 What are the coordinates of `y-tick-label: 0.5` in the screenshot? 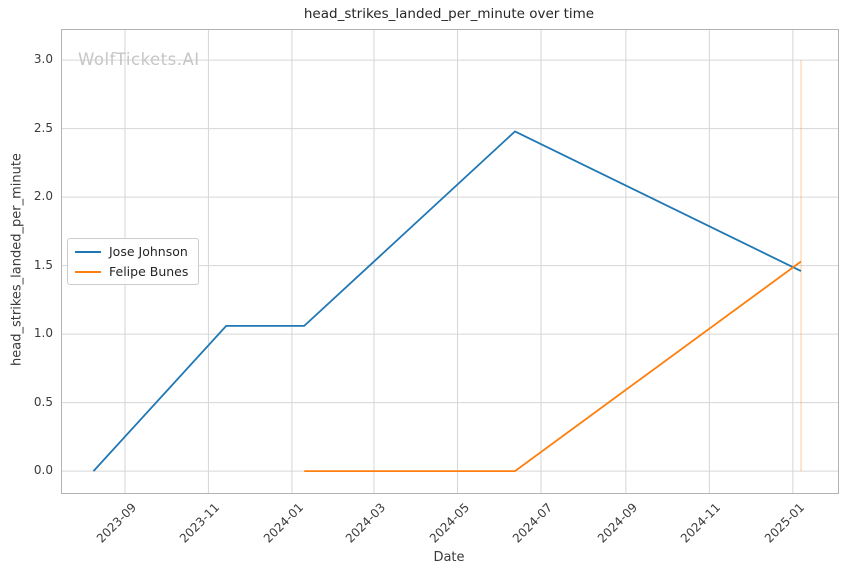 It's located at (43, 401).